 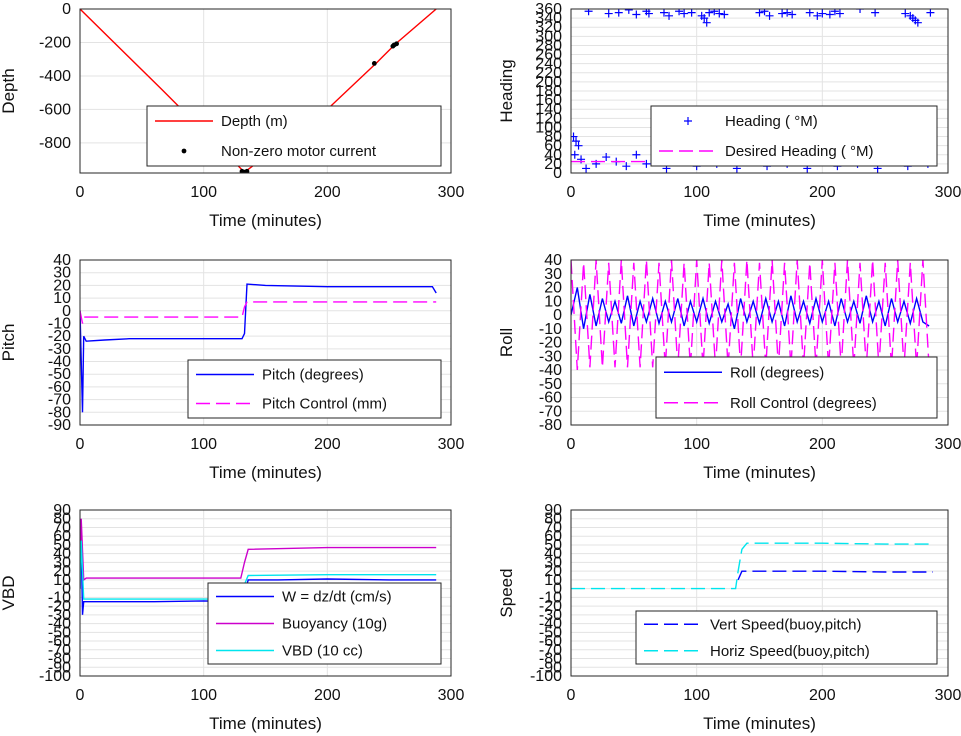 I want to click on y-tick-label: 240, so click(x=548, y=64).